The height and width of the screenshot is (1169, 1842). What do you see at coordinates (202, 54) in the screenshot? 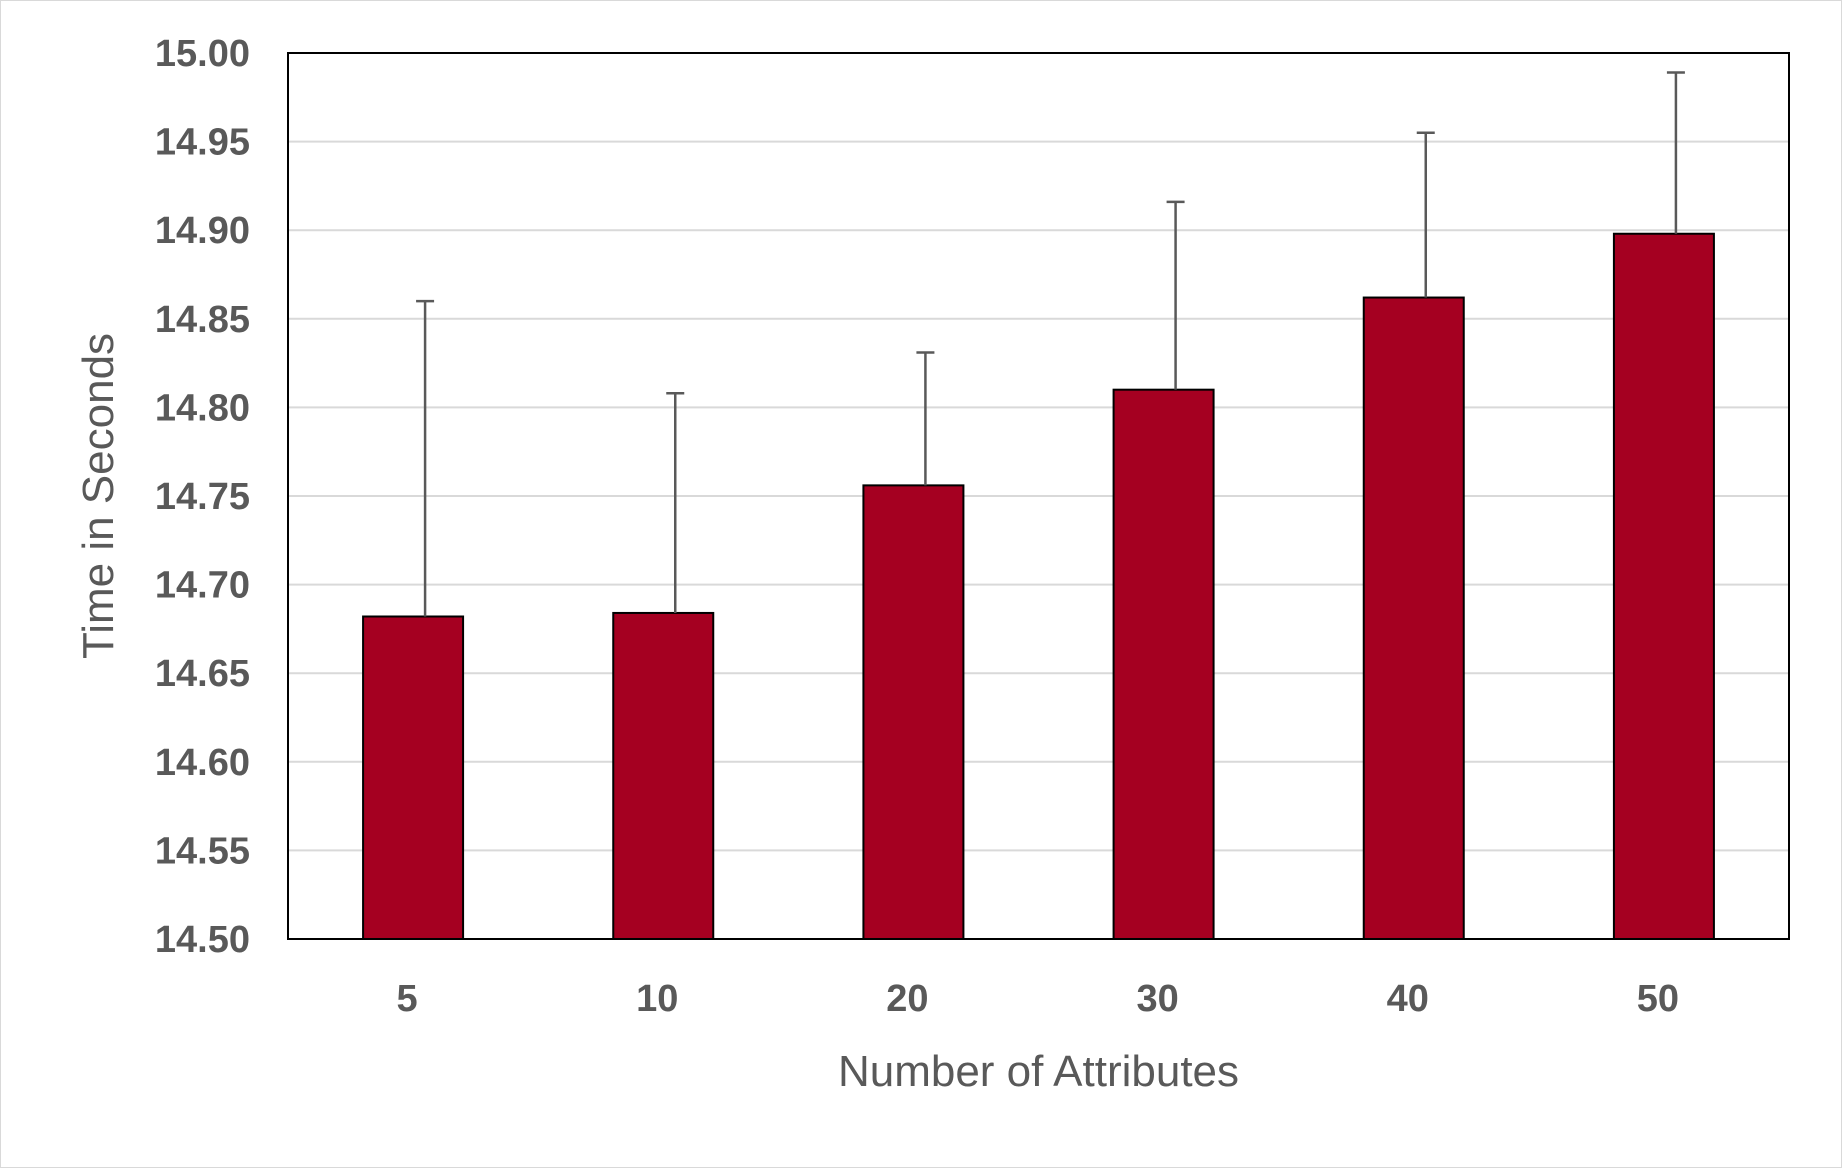
I see `y-tick-label: 15.00` at bounding box center [202, 54].